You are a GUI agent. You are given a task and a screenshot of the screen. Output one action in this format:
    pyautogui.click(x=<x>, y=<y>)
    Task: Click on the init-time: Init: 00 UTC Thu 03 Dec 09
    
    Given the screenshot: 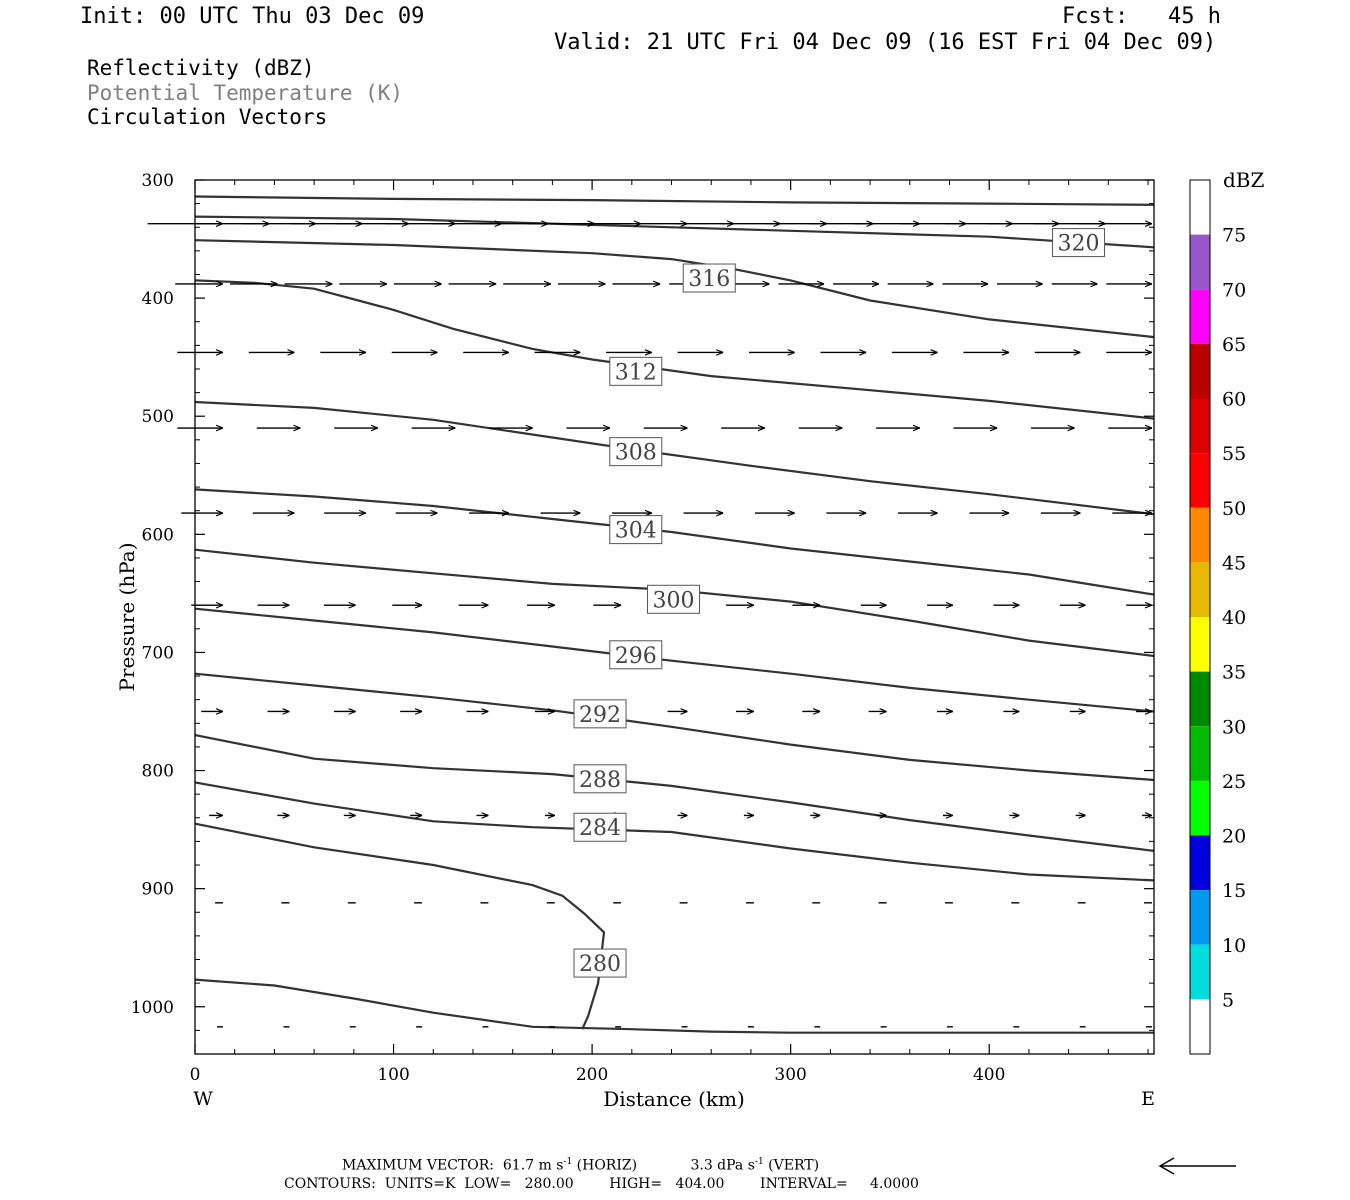 What is the action you would take?
    pyautogui.click(x=252, y=16)
    